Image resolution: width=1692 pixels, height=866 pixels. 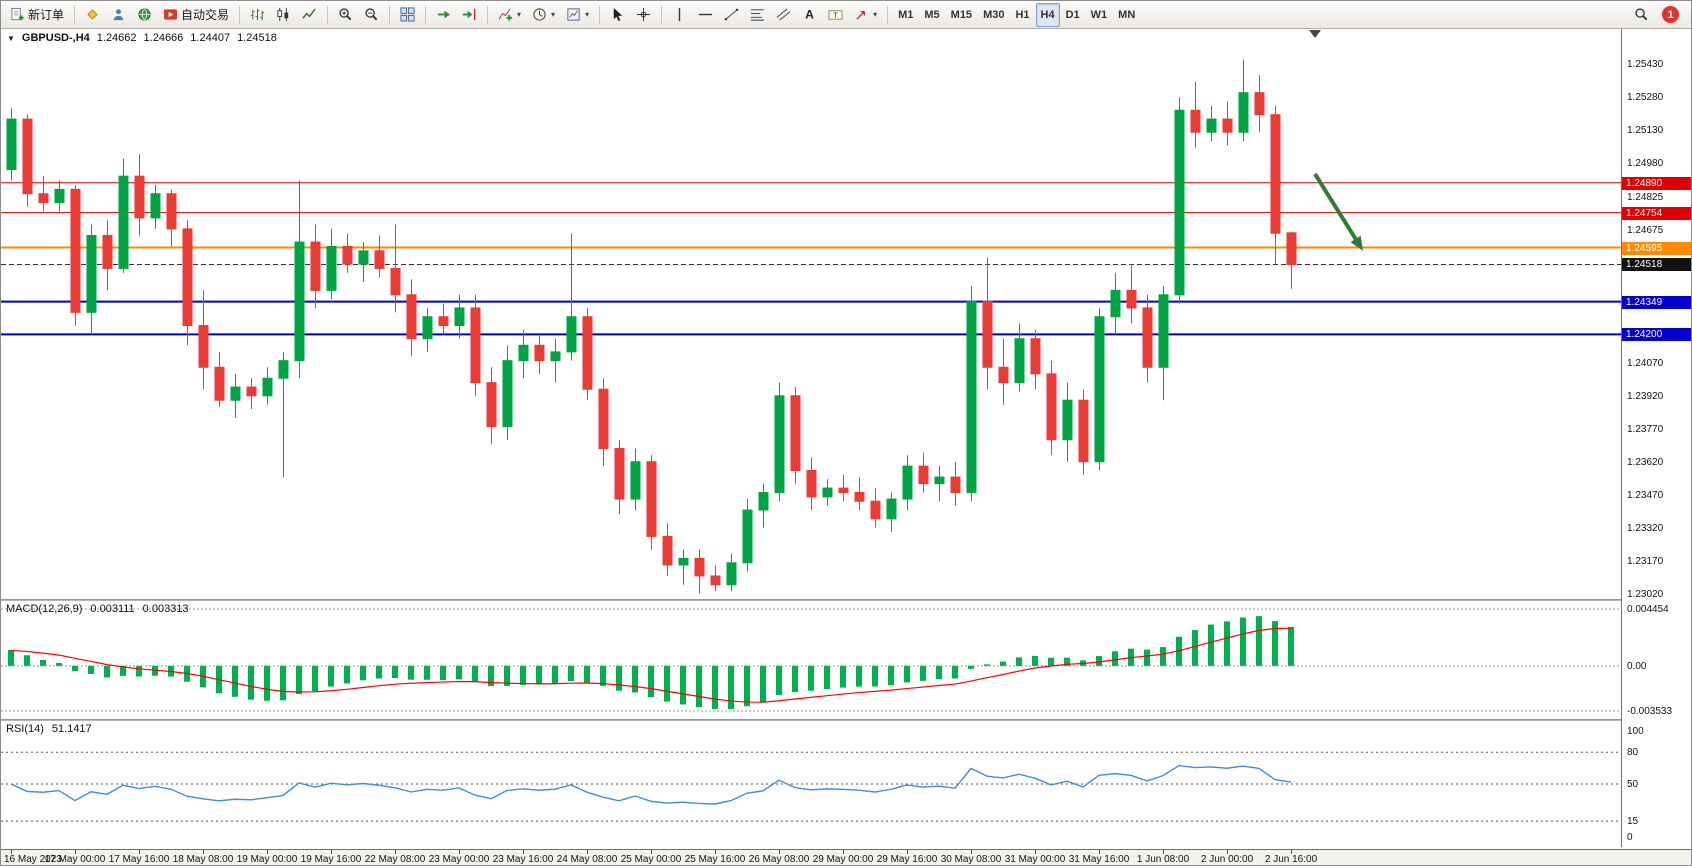 What do you see at coordinates (1099, 859) in the screenshot?
I see `time-axis-label: 31 May 16:00` at bounding box center [1099, 859].